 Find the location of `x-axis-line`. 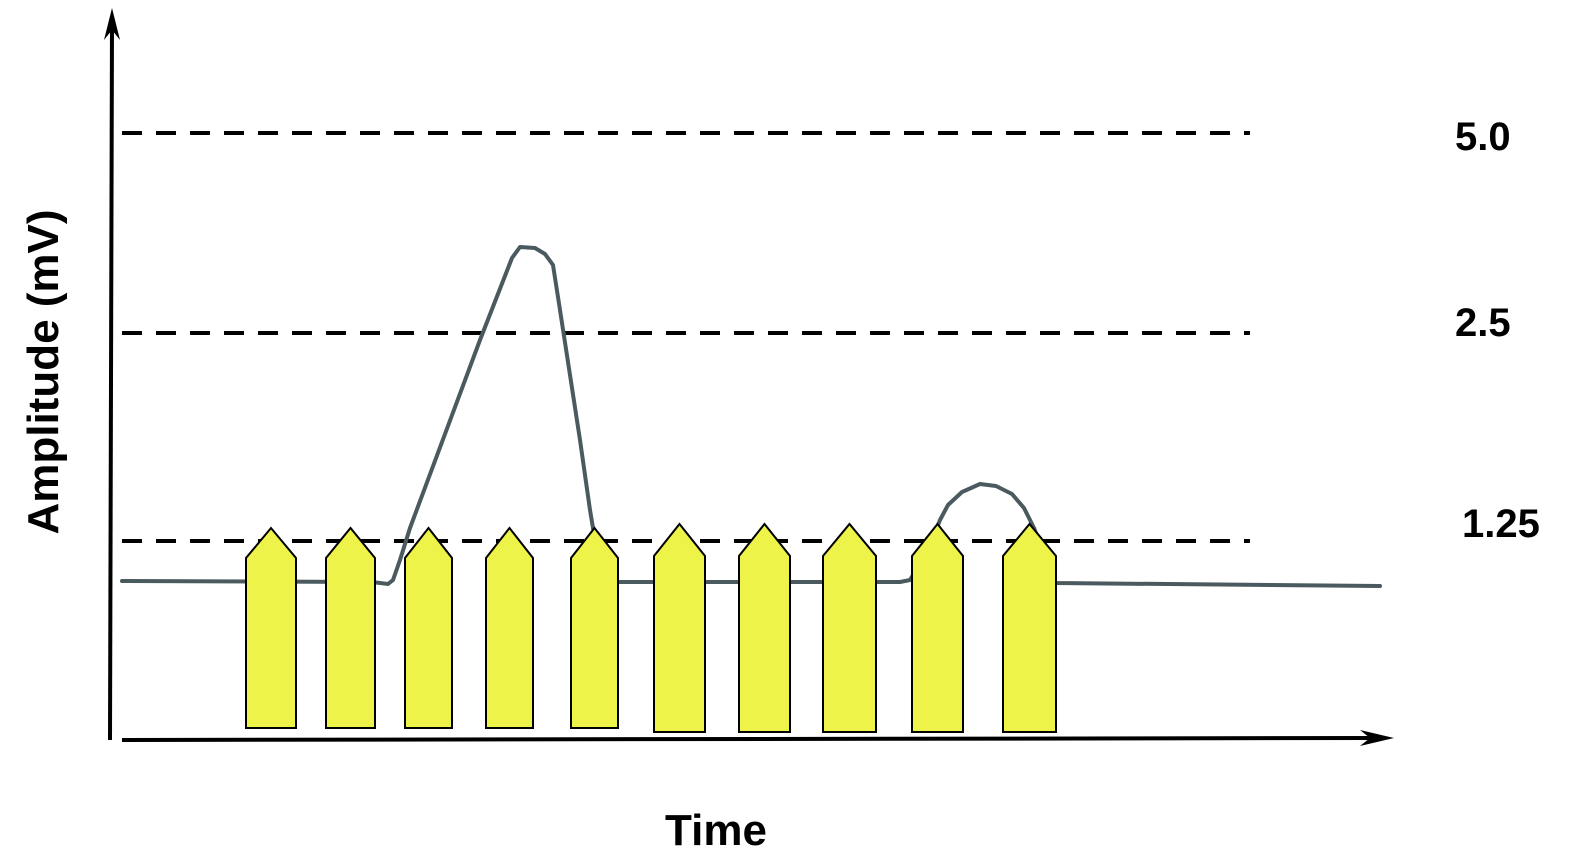

x-axis-line is located at coordinates (750, 739).